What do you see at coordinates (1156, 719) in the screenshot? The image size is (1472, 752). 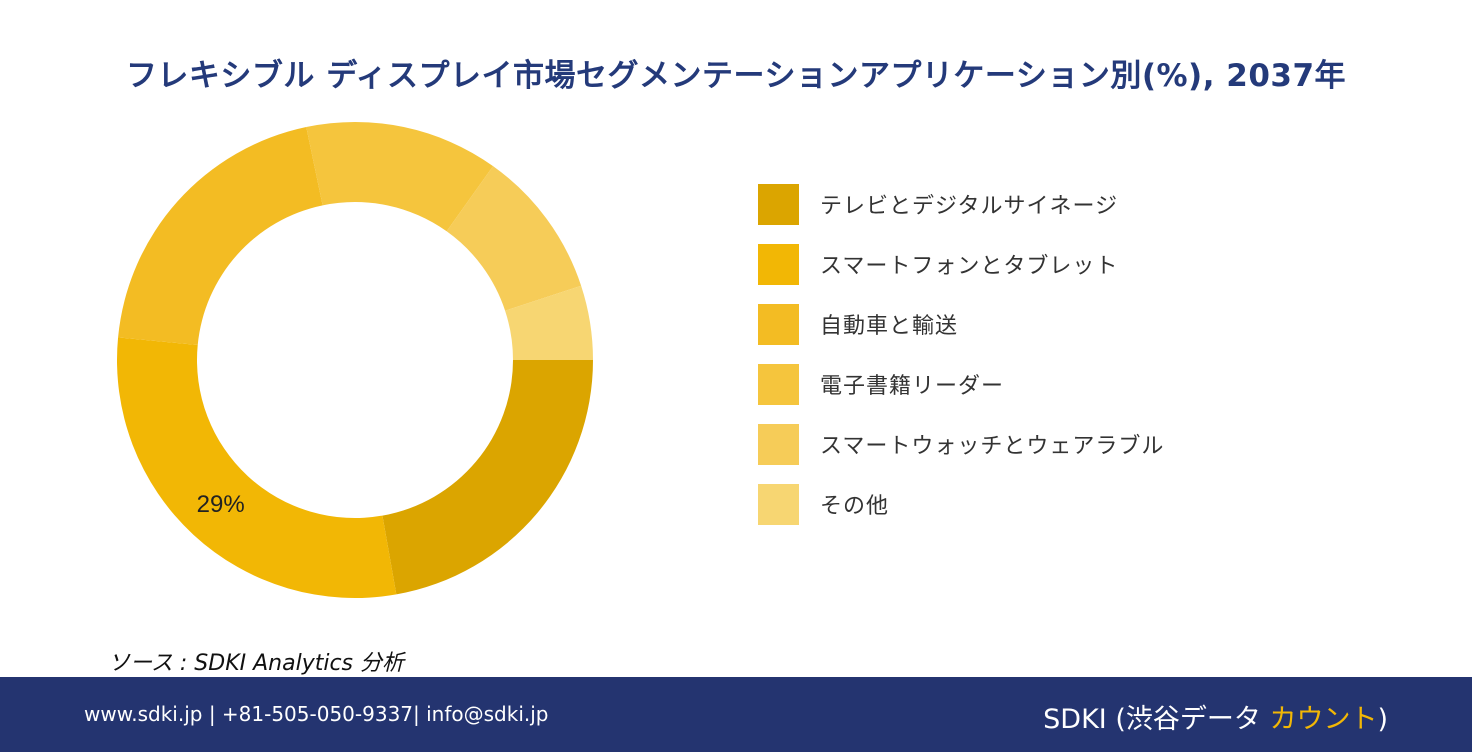 I see `brand-main: SDKI (渋谷データ` at bounding box center [1156, 719].